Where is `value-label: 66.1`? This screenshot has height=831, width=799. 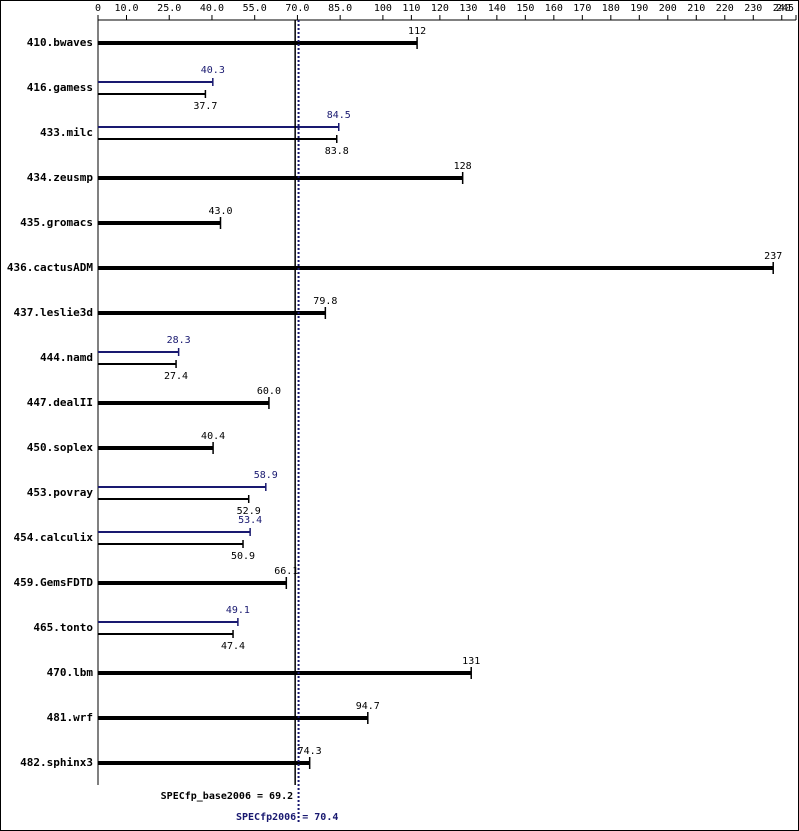 value-label: 66.1 is located at coordinates (286, 571).